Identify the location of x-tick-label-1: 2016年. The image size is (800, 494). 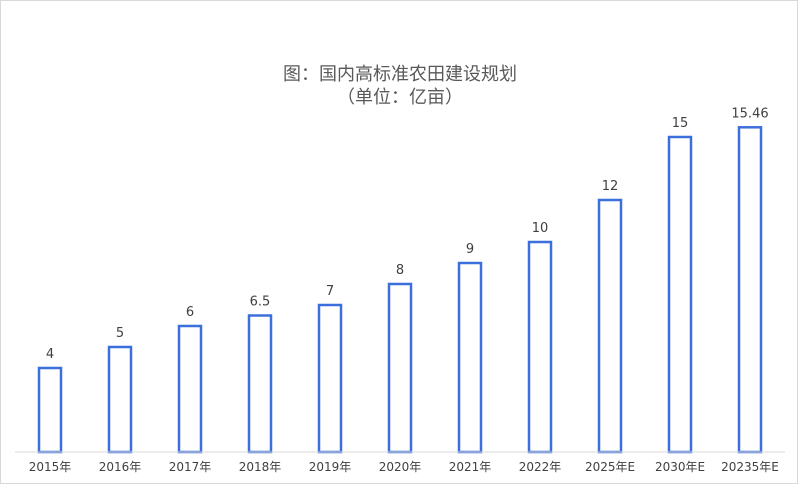
(120, 467).